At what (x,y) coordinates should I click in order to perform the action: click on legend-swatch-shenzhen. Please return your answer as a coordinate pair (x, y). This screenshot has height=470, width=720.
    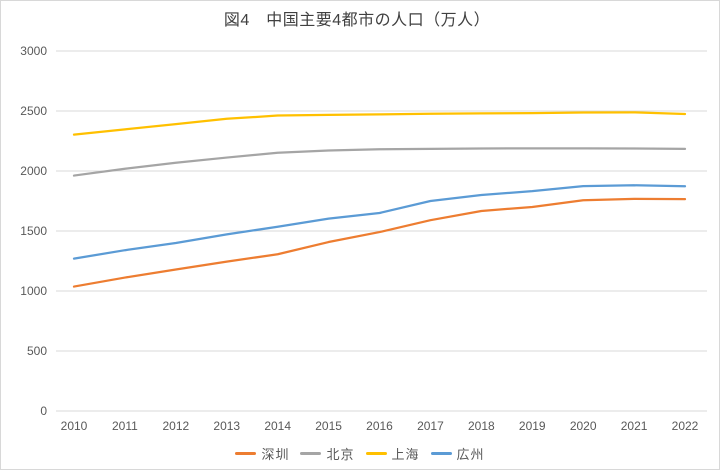
    Looking at the image, I should click on (246, 453).